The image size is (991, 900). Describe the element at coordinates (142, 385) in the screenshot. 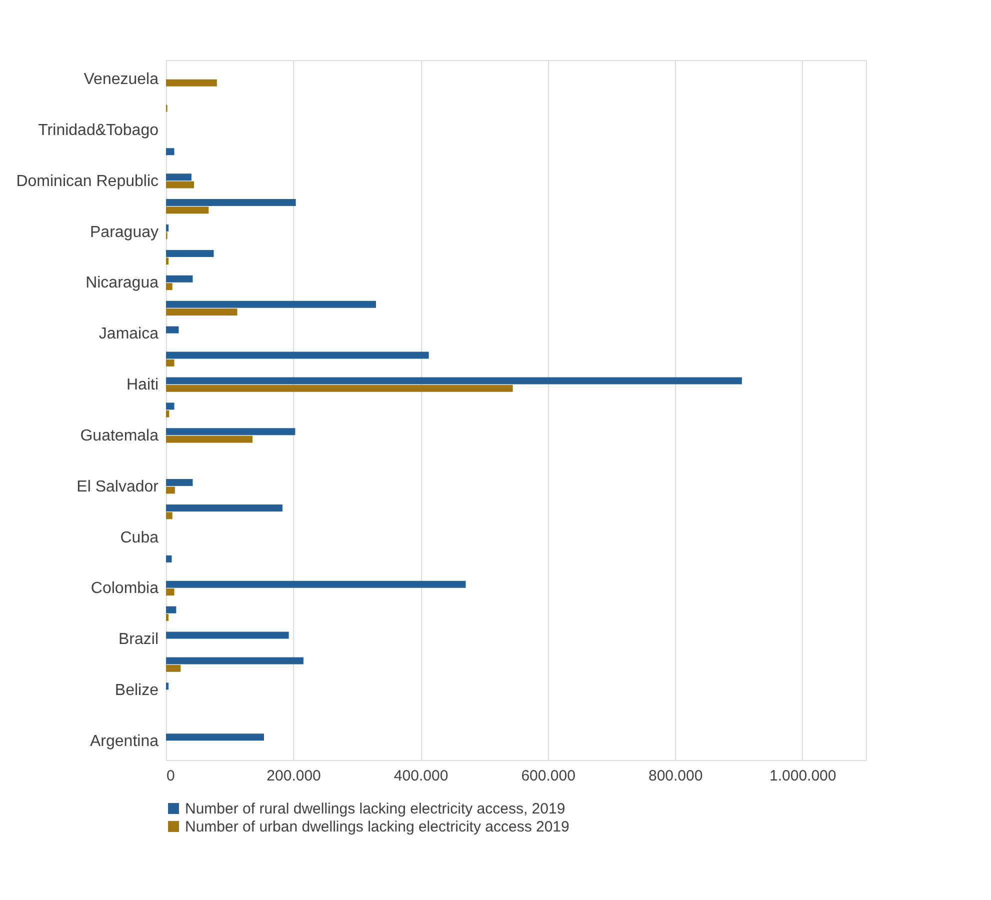

I see `y-tick-label: Haiti` at that location.